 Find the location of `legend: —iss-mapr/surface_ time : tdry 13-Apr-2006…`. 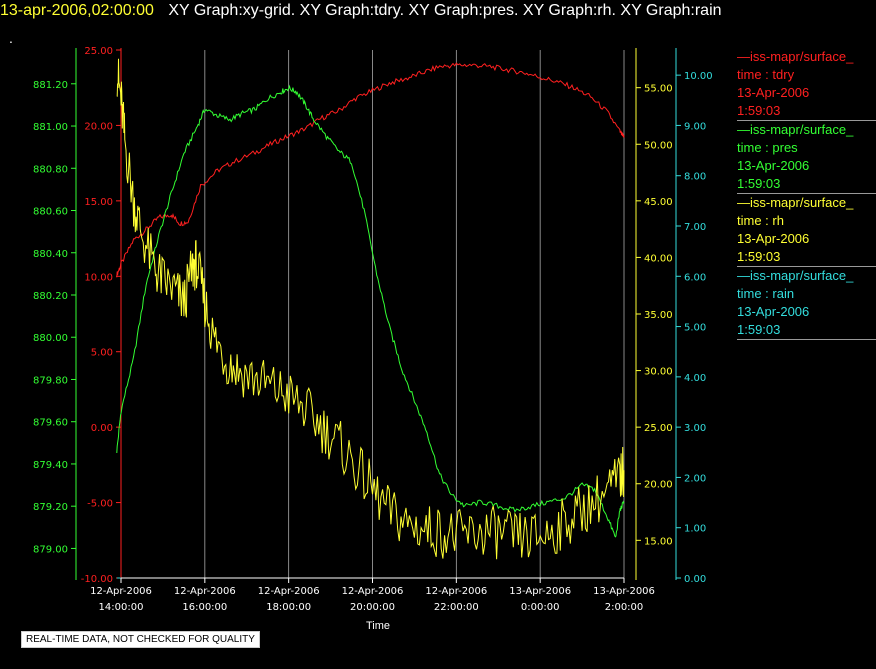

legend: —iss-mapr/surface_ time : tdry 13-Apr-2006… is located at coordinates (806, 194).